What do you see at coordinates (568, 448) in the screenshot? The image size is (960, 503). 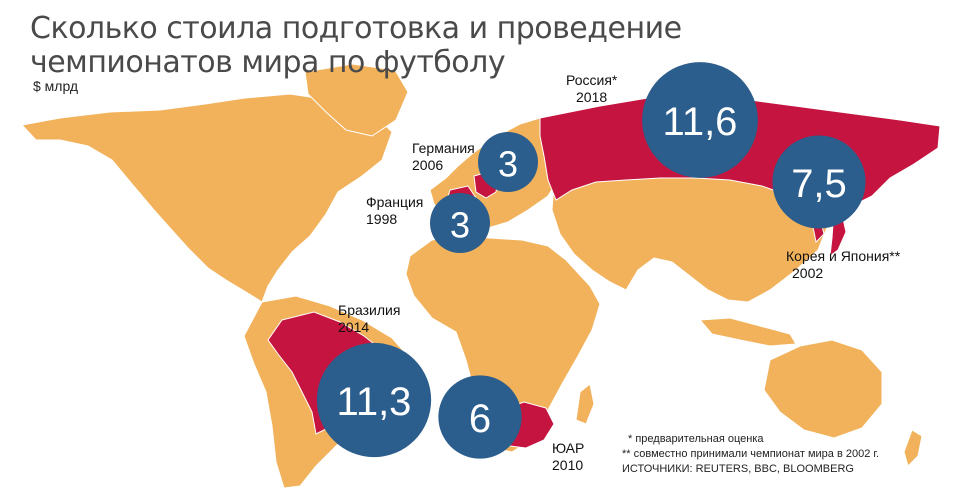 I see `label-south-africa-name: ЮАР` at bounding box center [568, 448].